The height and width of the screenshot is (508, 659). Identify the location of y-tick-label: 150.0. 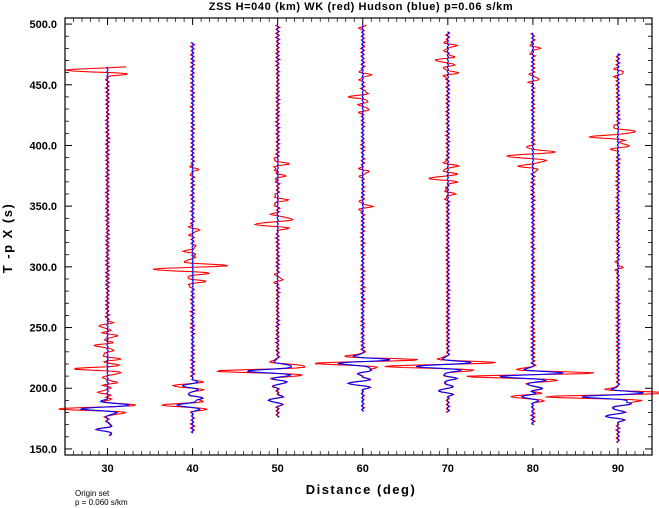
(43, 450).